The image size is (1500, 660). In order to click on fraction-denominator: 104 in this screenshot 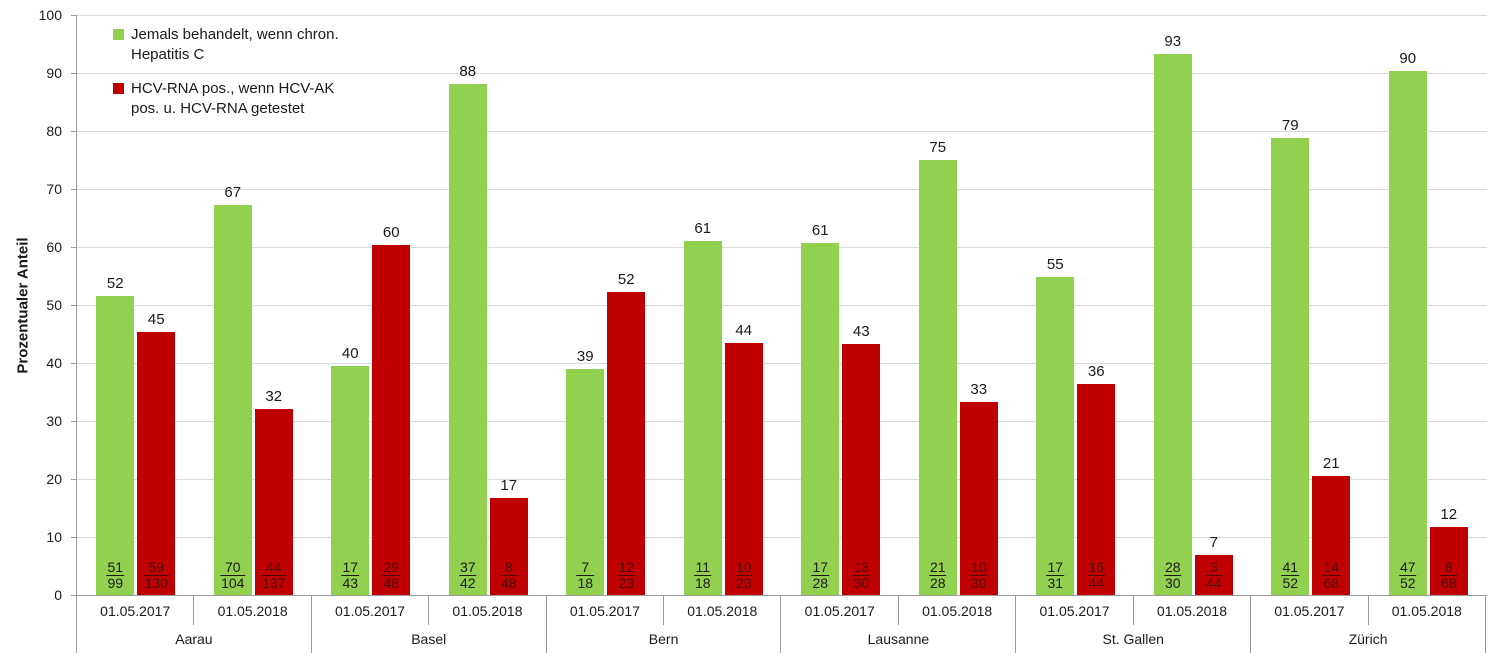, I will do `click(233, 583)`.